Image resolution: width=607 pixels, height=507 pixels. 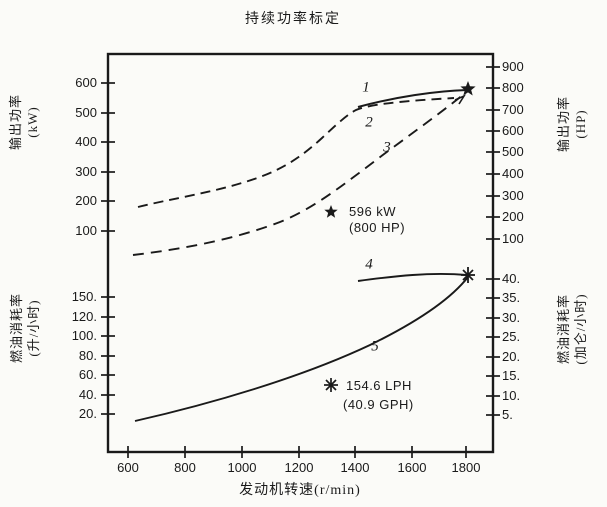 What do you see at coordinates (369, 122) in the screenshot?
I see `curve-2-label: 2` at bounding box center [369, 122].